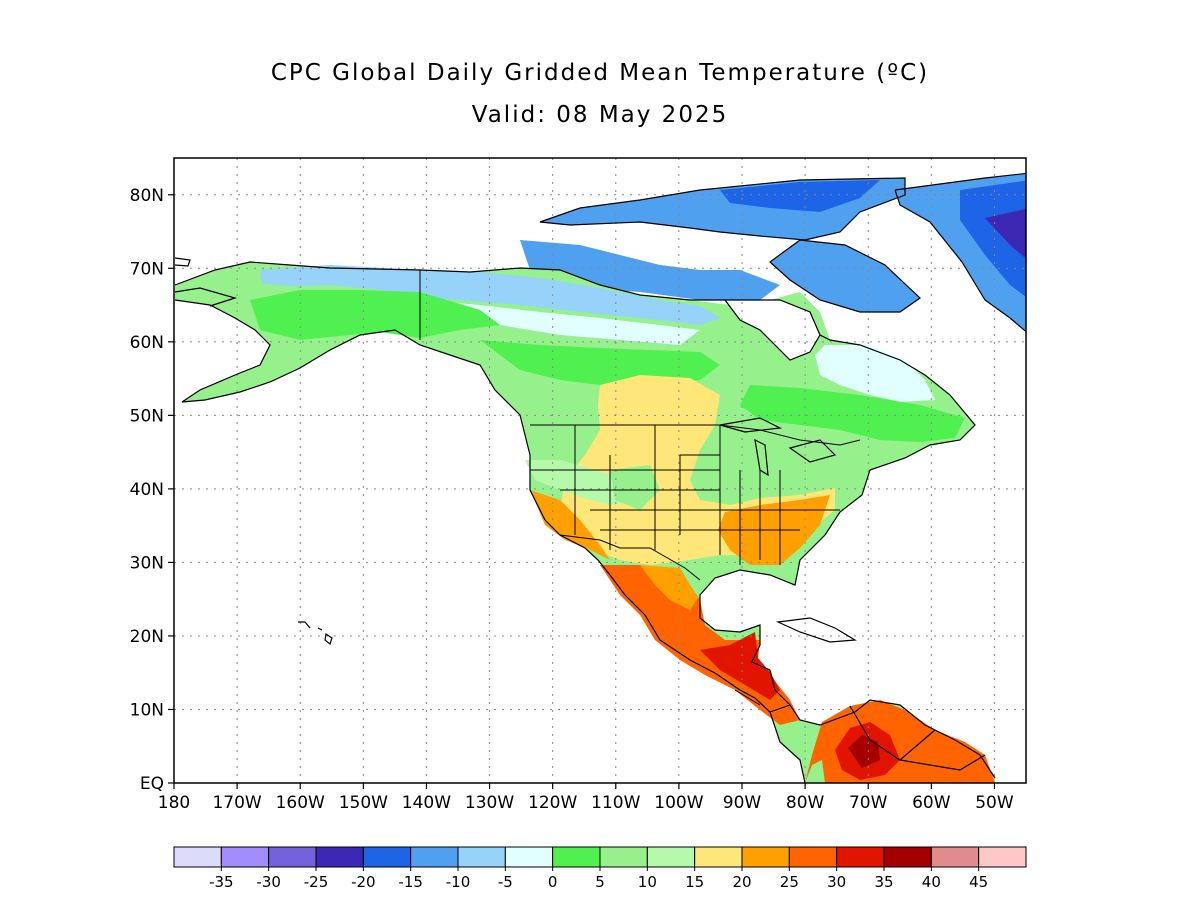 This screenshot has width=1200, height=900. I want to click on colorbar-label: -35, so click(221, 882).